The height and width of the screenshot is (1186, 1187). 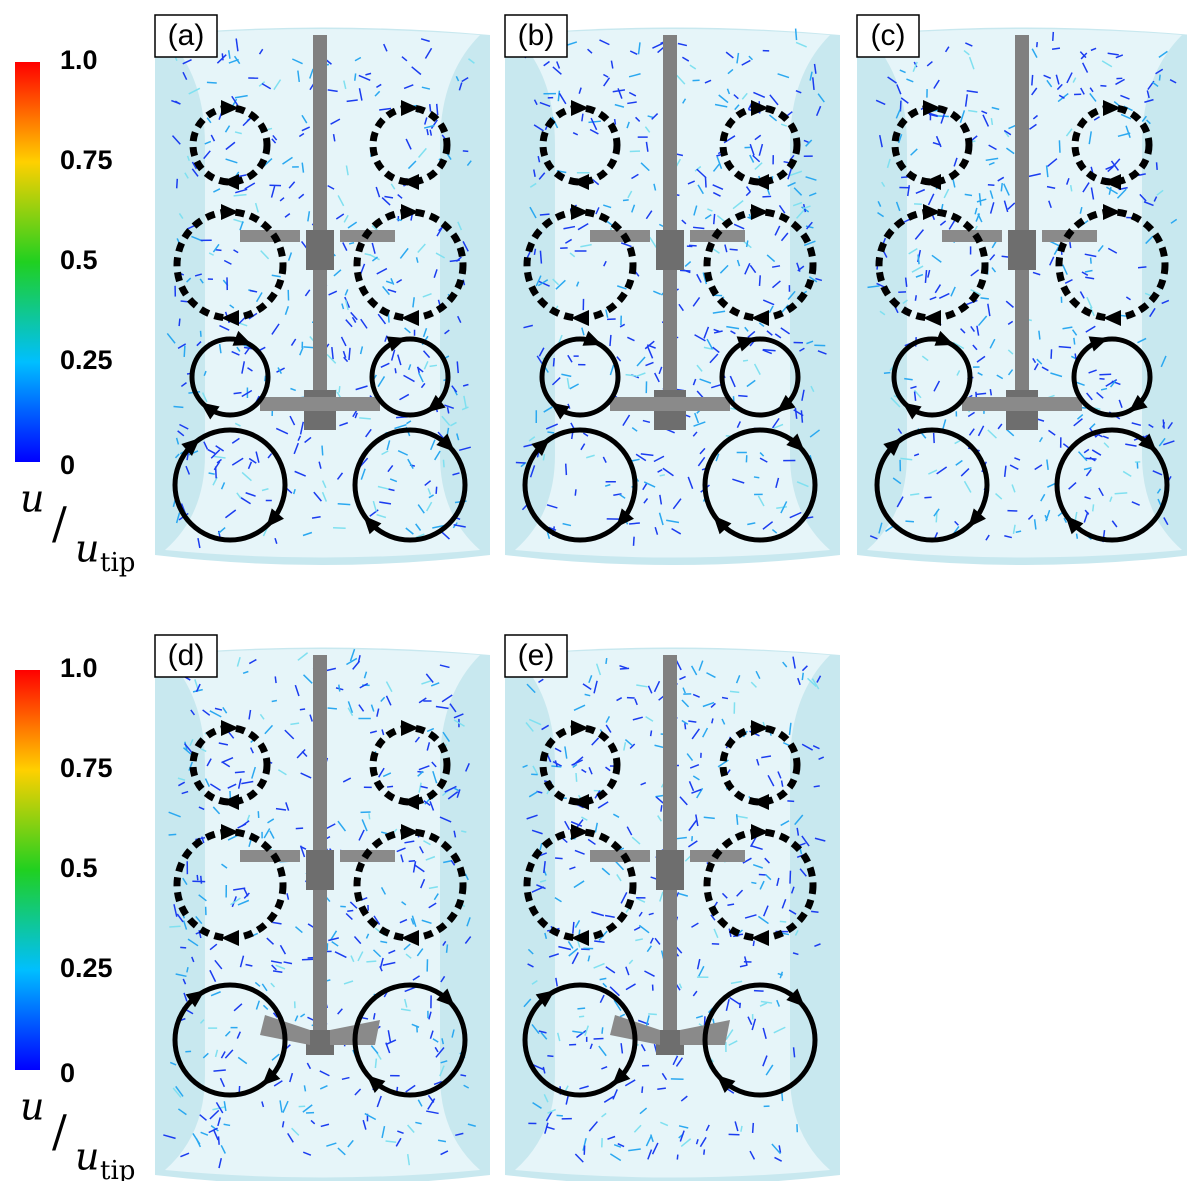 I want to click on panel: (e), so click(x=672, y=908).